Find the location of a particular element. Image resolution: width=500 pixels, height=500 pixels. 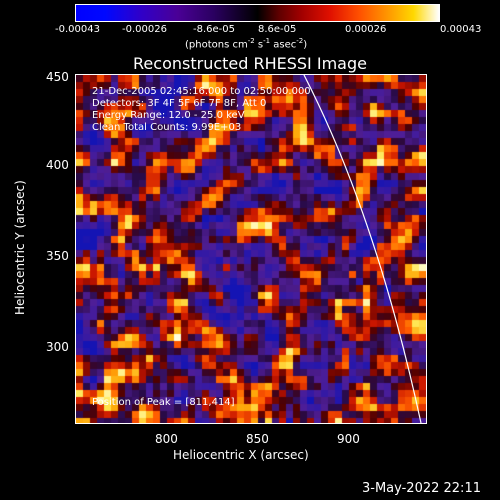

x-tick: 800 is located at coordinates (166, 439).